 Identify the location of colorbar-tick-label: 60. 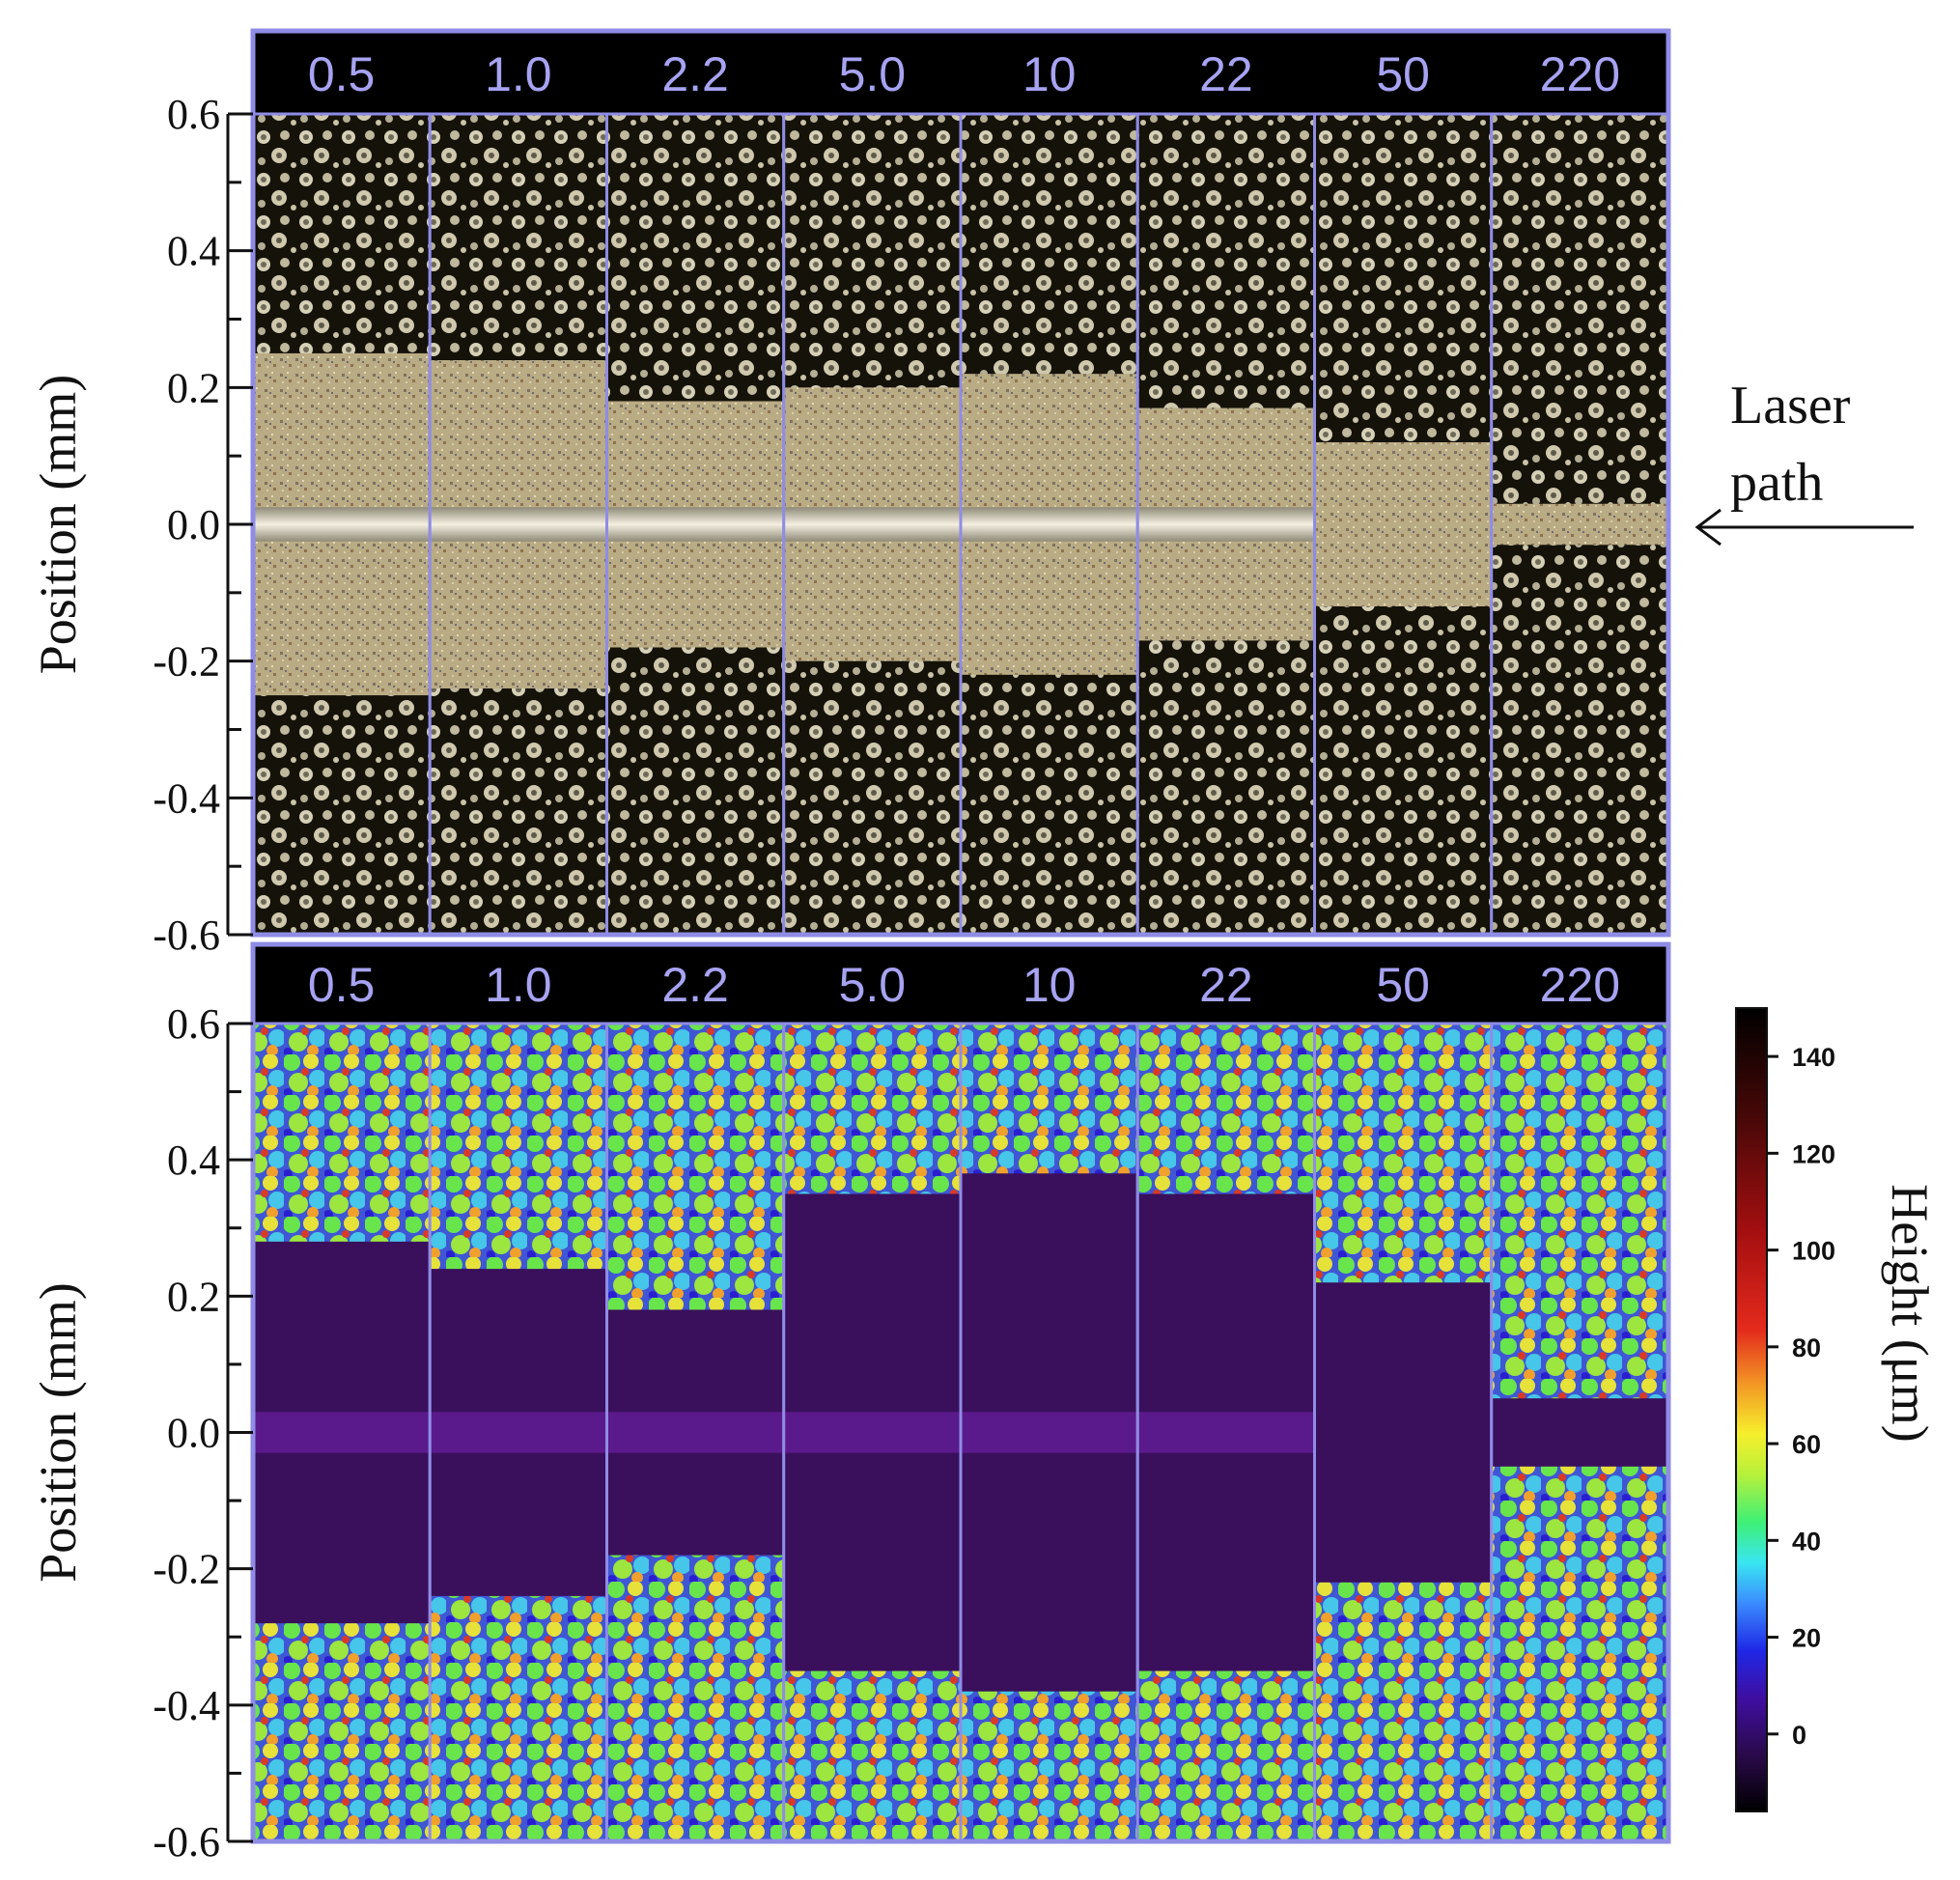
(1807, 1444).